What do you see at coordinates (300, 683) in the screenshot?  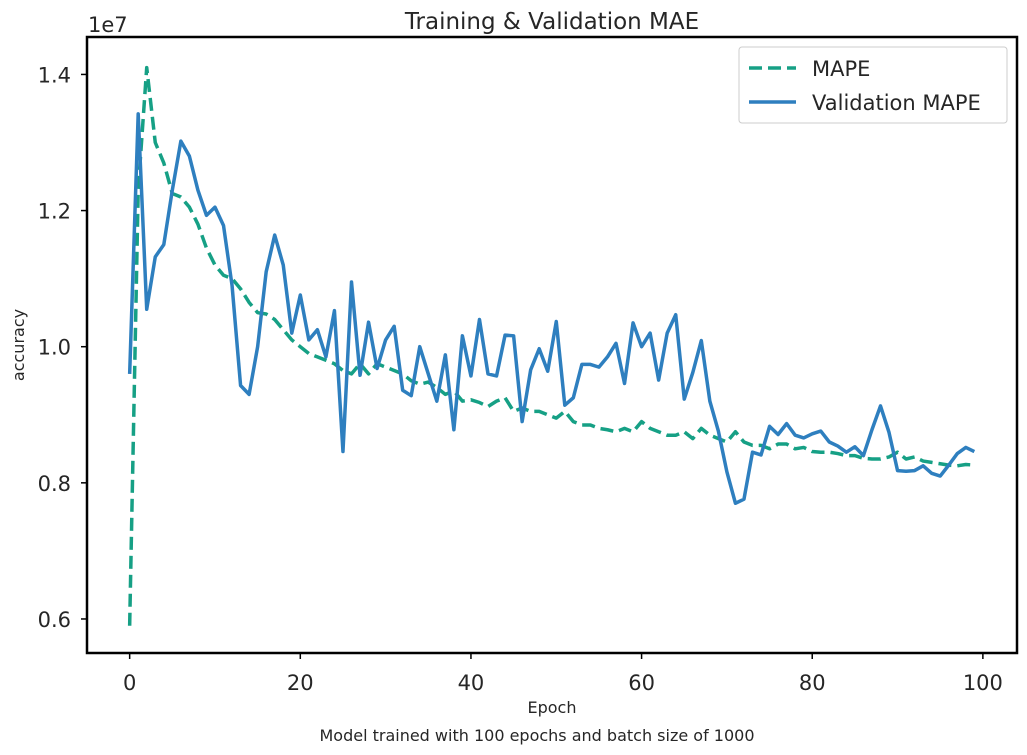 I see `x-tick-label: 20` at bounding box center [300, 683].